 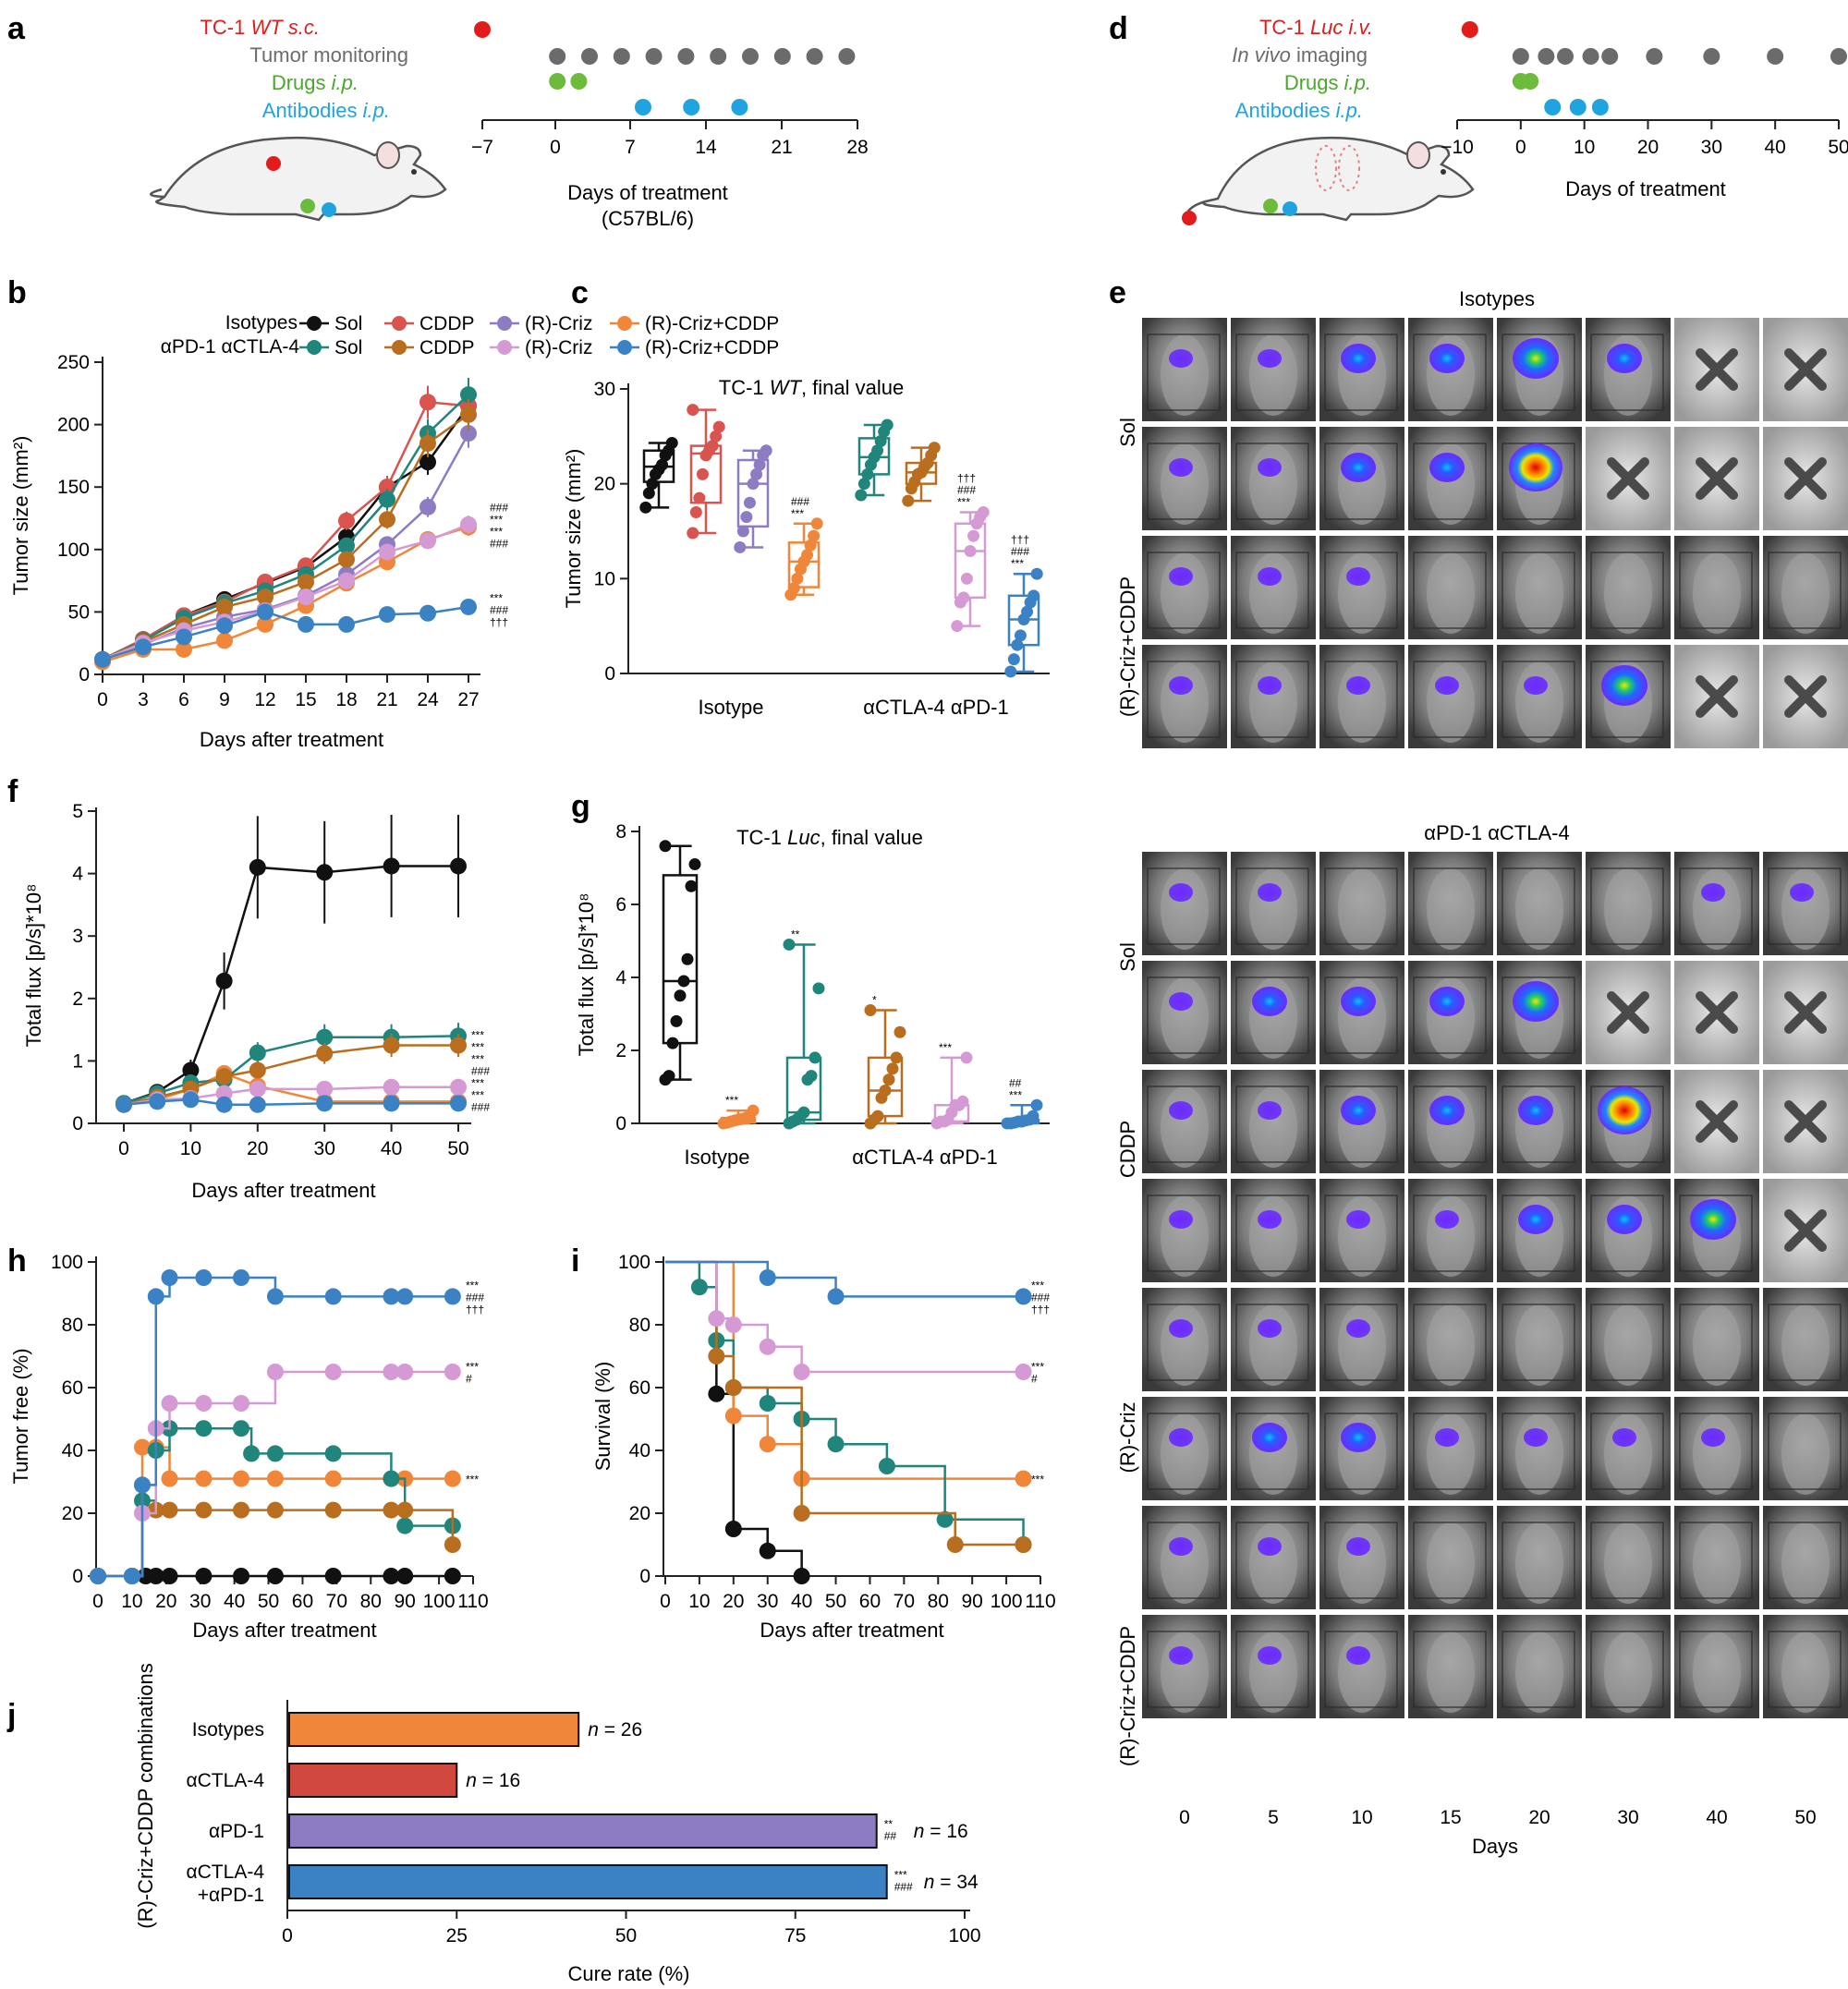 What do you see at coordinates (1274, 1817) in the screenshot?
I see `day-label: 5` at bounding box center [1274, 1817].